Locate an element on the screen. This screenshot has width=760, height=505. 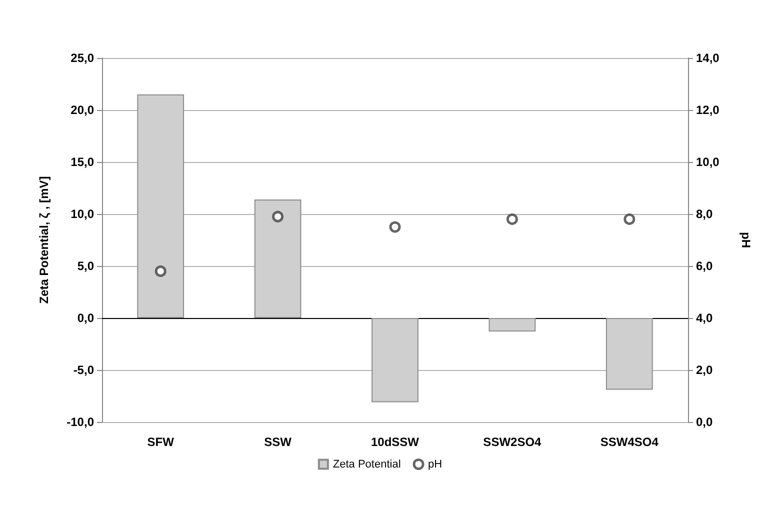
y-tick-label: 20,0 is located at coordinates (82, 110).